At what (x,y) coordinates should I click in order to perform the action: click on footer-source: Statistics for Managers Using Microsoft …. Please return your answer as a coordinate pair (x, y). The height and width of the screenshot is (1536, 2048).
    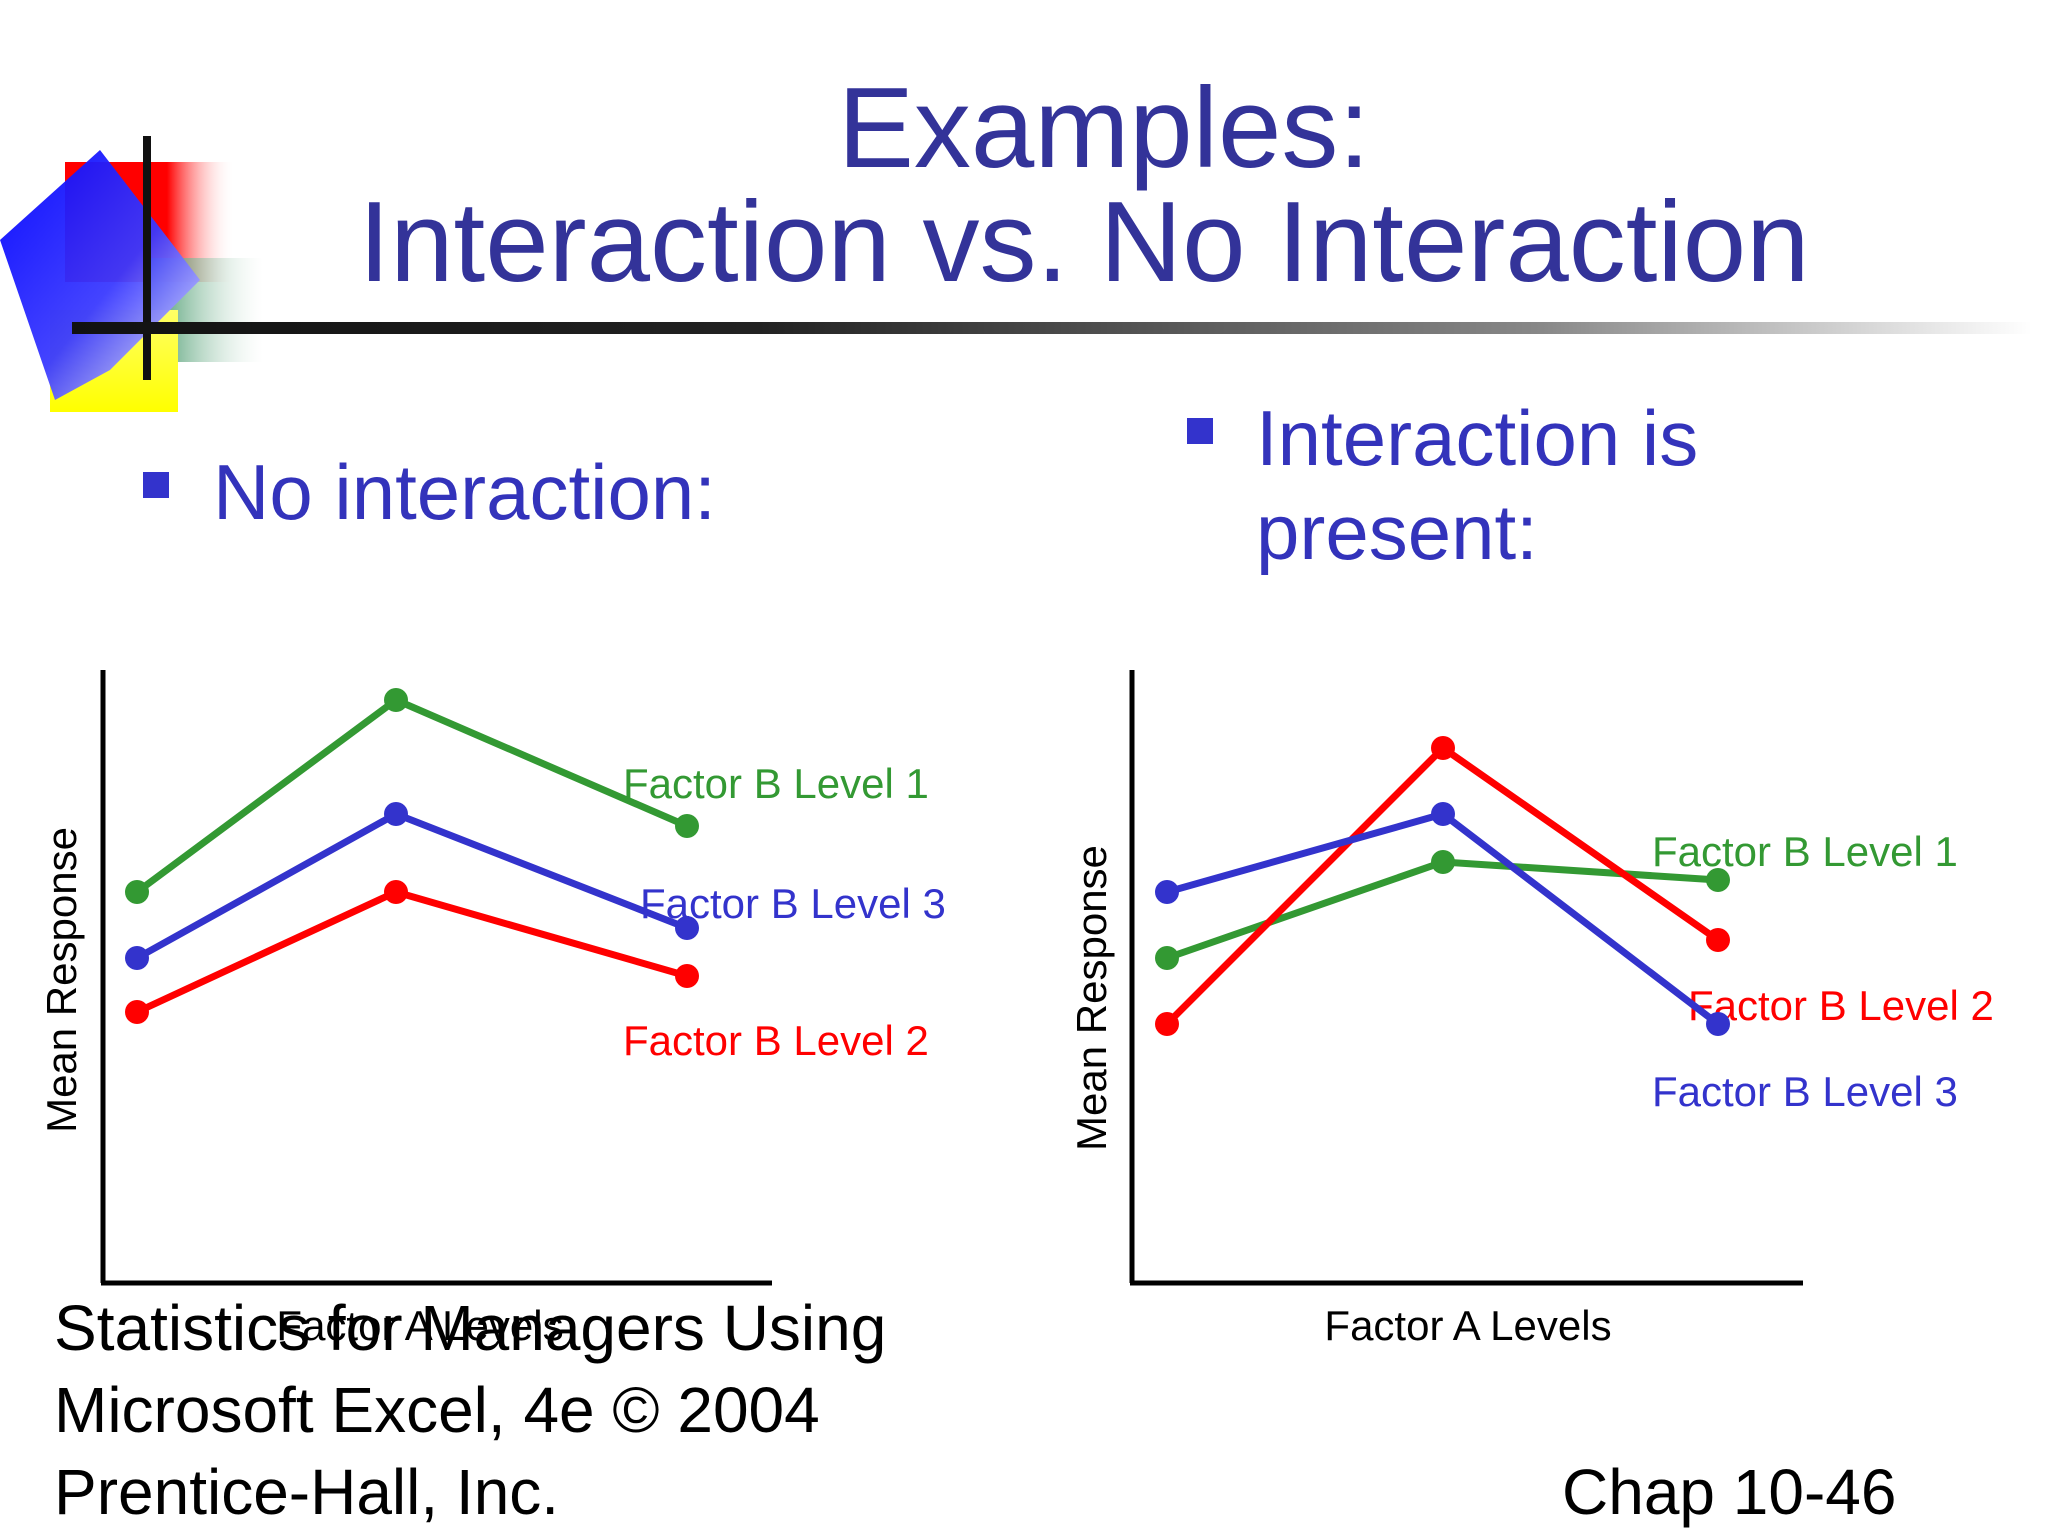
    Looking at the image, I should click on (470, 1411).